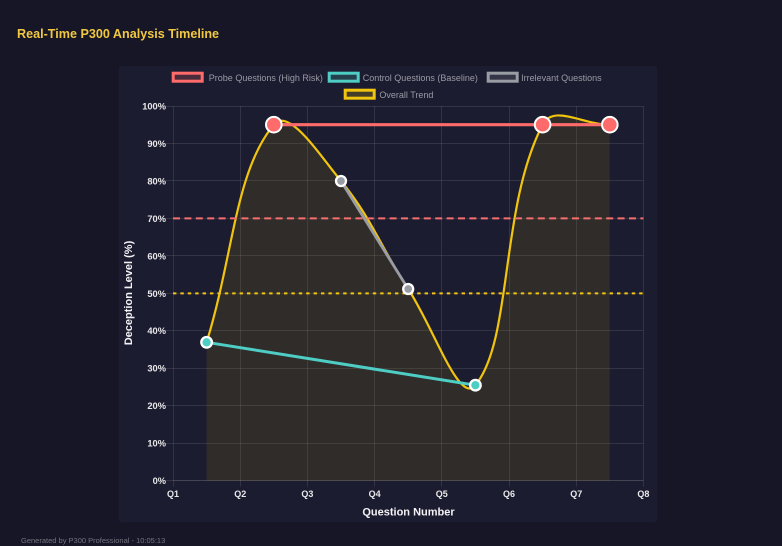  What do you see at coordinates (240, 494) in the screenshot?
I see `svg-text: Q2` at bounding box center [240, 494].